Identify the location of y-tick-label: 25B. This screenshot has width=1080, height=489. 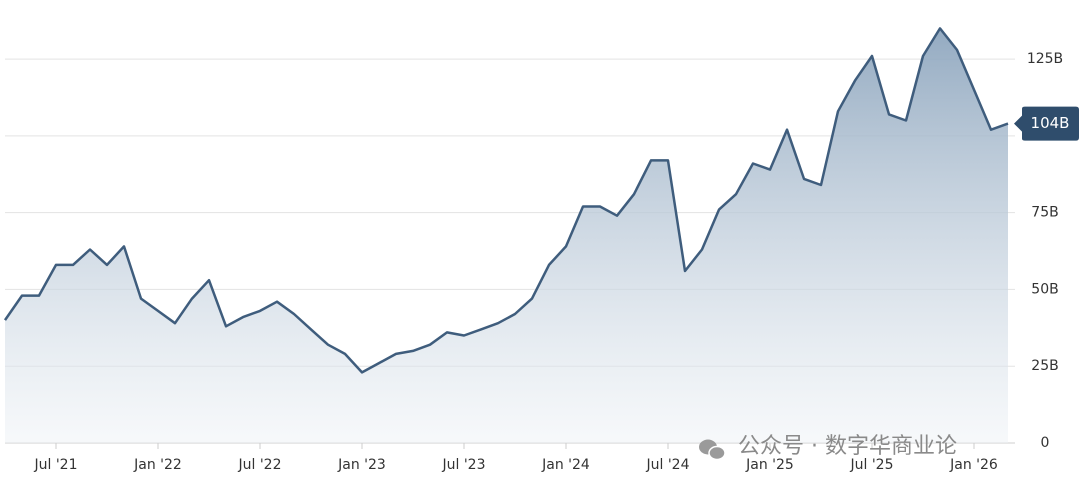
(1044, 366).